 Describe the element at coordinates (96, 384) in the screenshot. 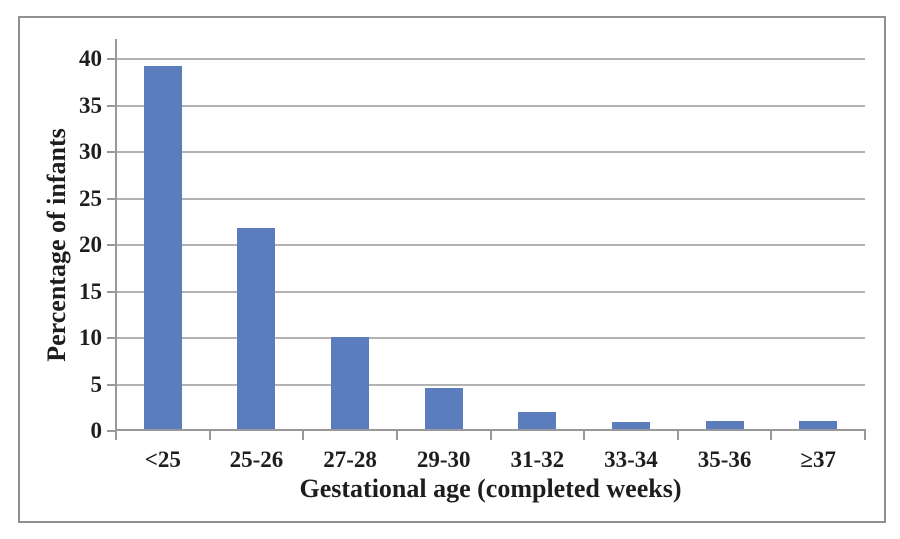

I see `y-tick-label: 5` at that location.